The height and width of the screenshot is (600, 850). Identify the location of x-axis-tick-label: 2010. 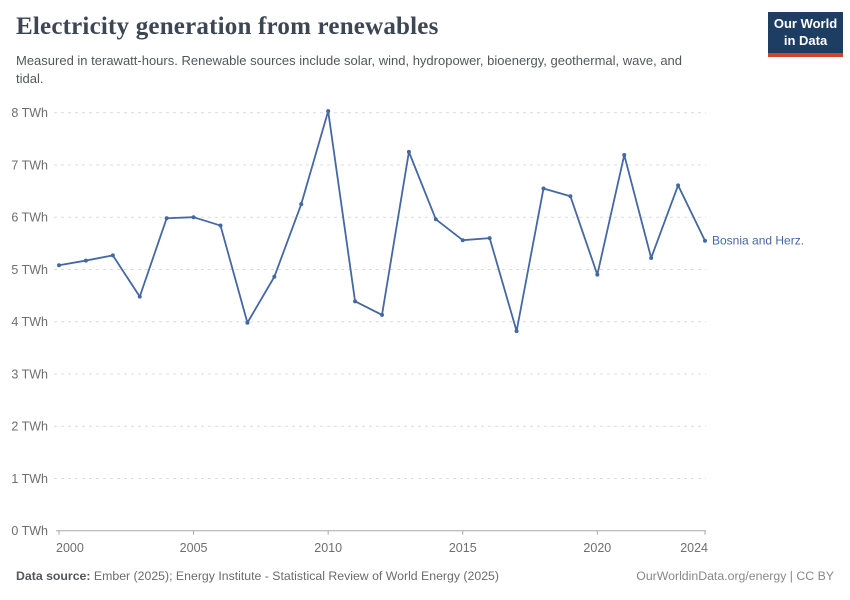
(328, 548).